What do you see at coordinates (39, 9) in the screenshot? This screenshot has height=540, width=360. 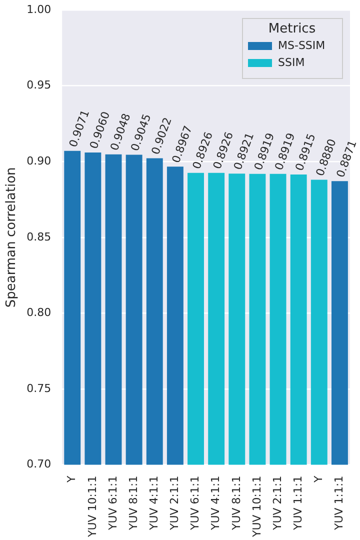 I see `y-tick-label: 1.00` at bounding box center [39, 9].